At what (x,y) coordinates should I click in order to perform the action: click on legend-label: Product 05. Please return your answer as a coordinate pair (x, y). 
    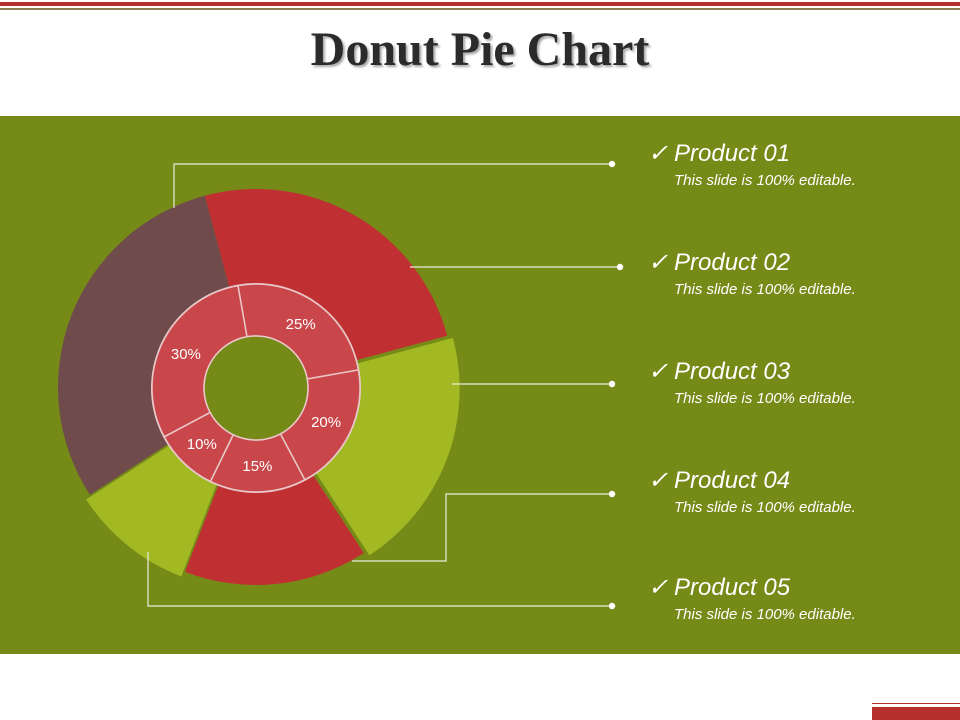
    Looking at the image, I should click on (732, 587).